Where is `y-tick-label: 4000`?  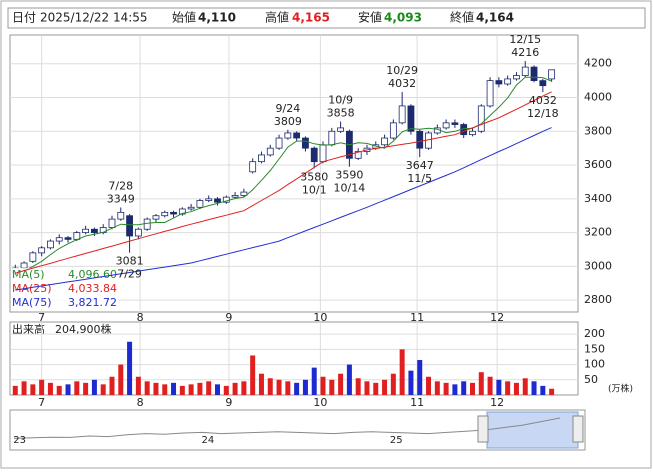 y-tick-label: 4000 is located at coordinates (598, 96).